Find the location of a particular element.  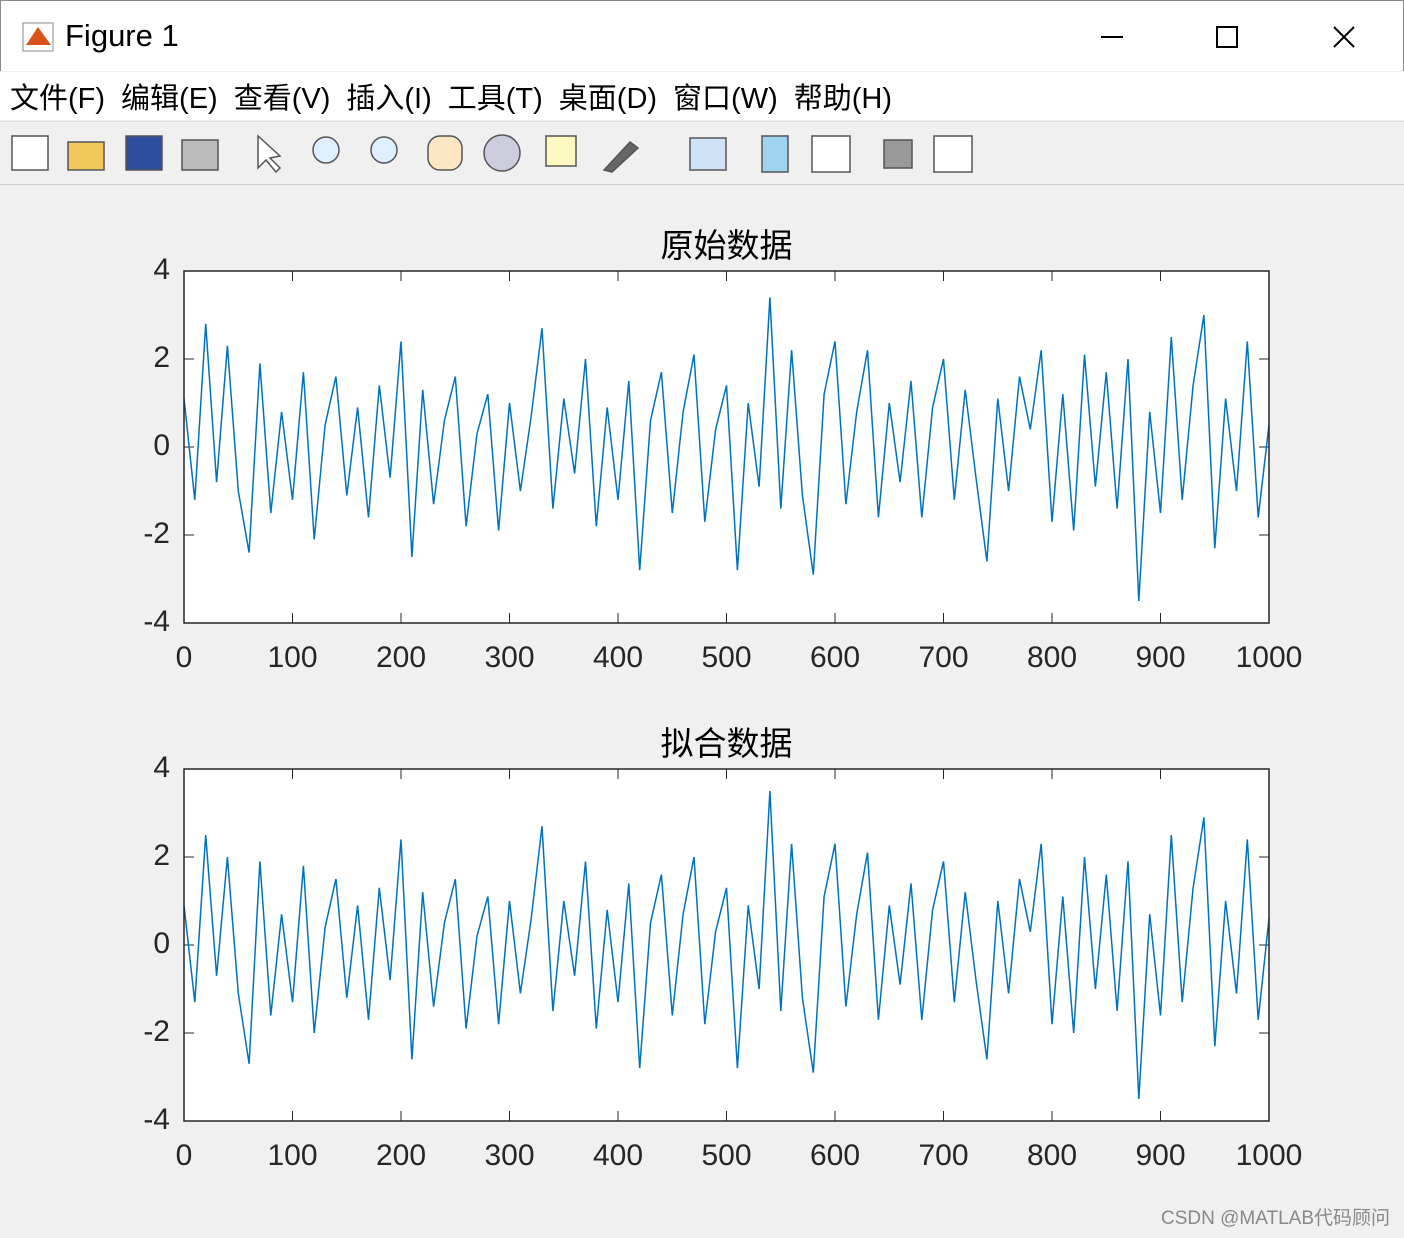

watermark: CSDN @MATLAB代码顾问 is located at coordinates (1275, 1218).